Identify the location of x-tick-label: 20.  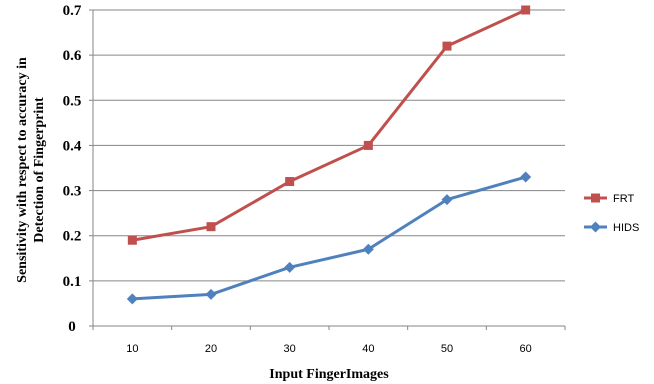
(211, 349).